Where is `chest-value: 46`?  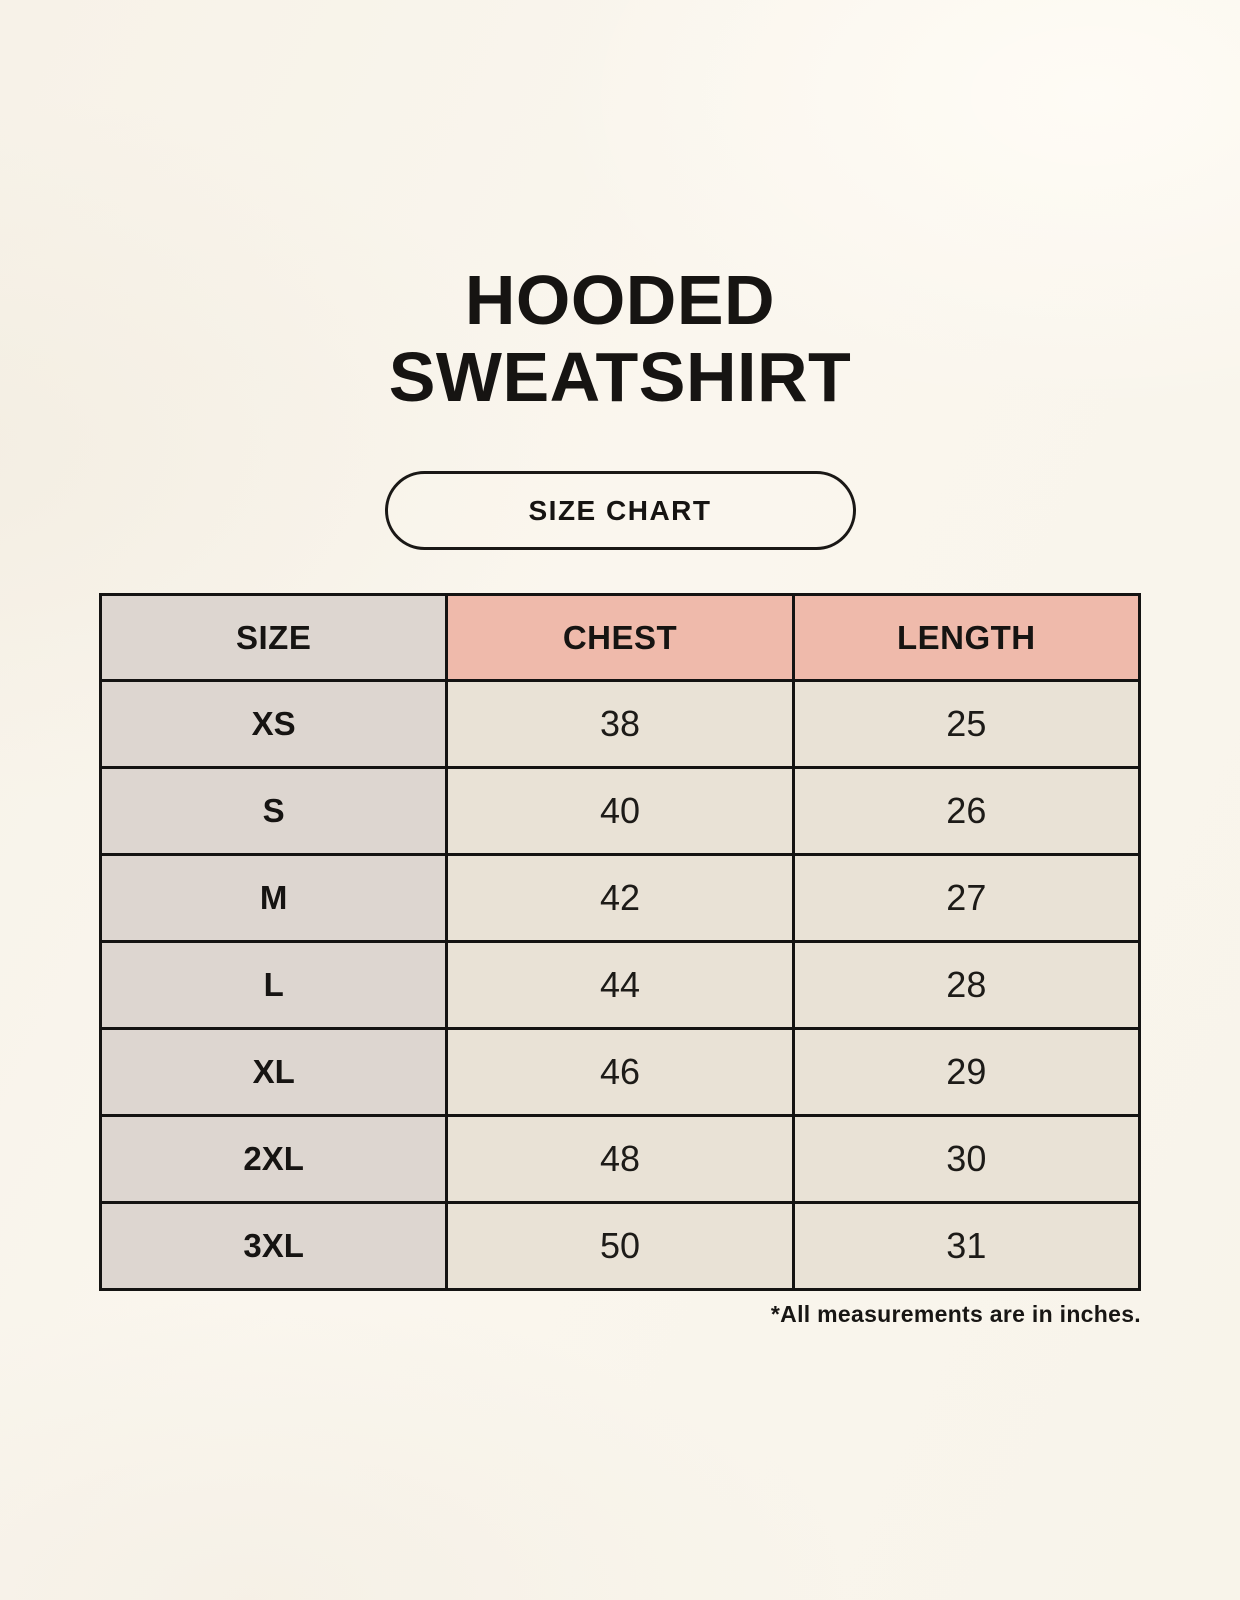 chest-value: 46 is located at coordinates (620, 1072).